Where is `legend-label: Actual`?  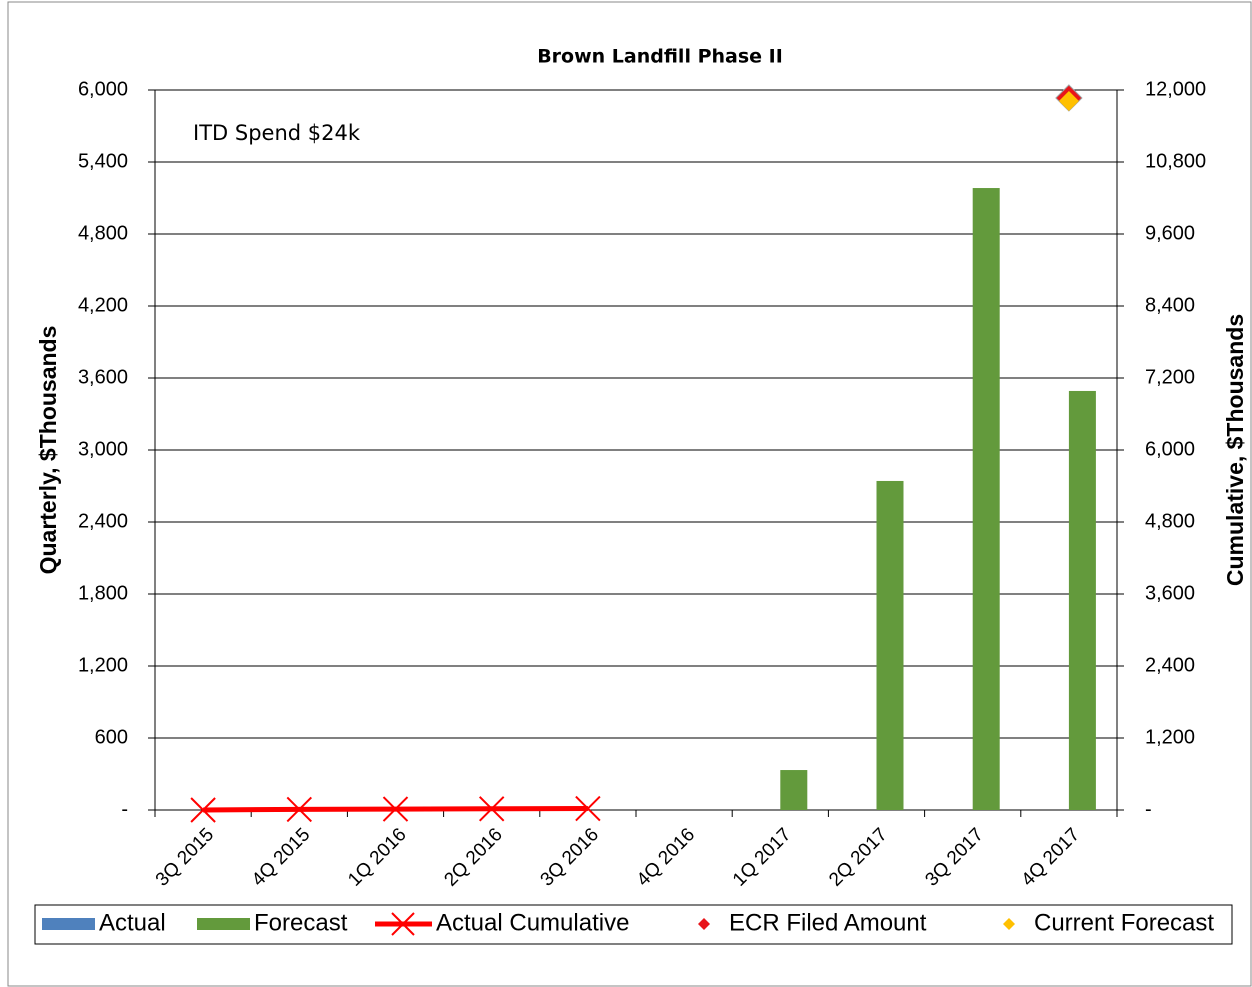 legend-label: Actual is located at coordinates (132, 922).